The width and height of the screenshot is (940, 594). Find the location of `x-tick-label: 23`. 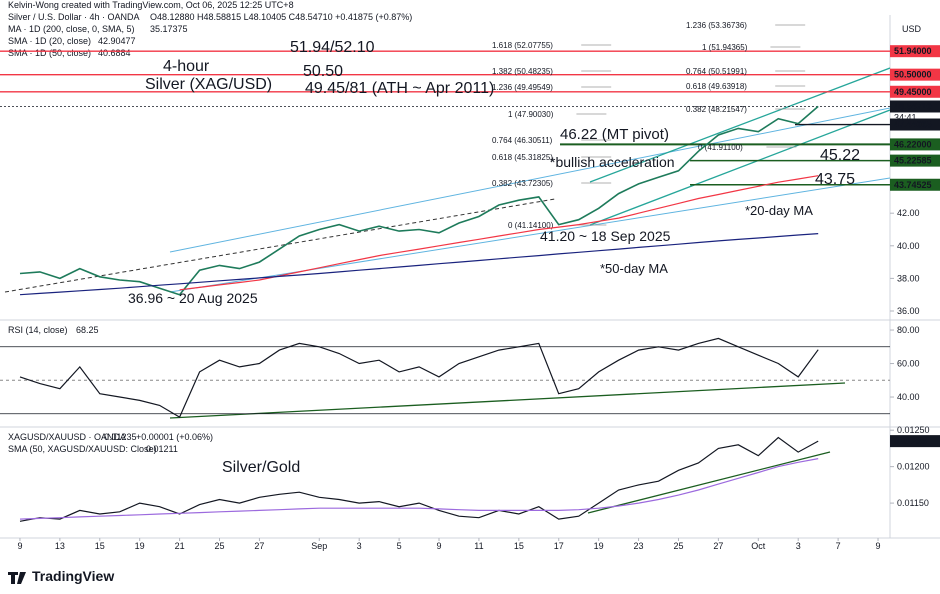

x-tick-label: 23 is located at coordinates (639, 546).